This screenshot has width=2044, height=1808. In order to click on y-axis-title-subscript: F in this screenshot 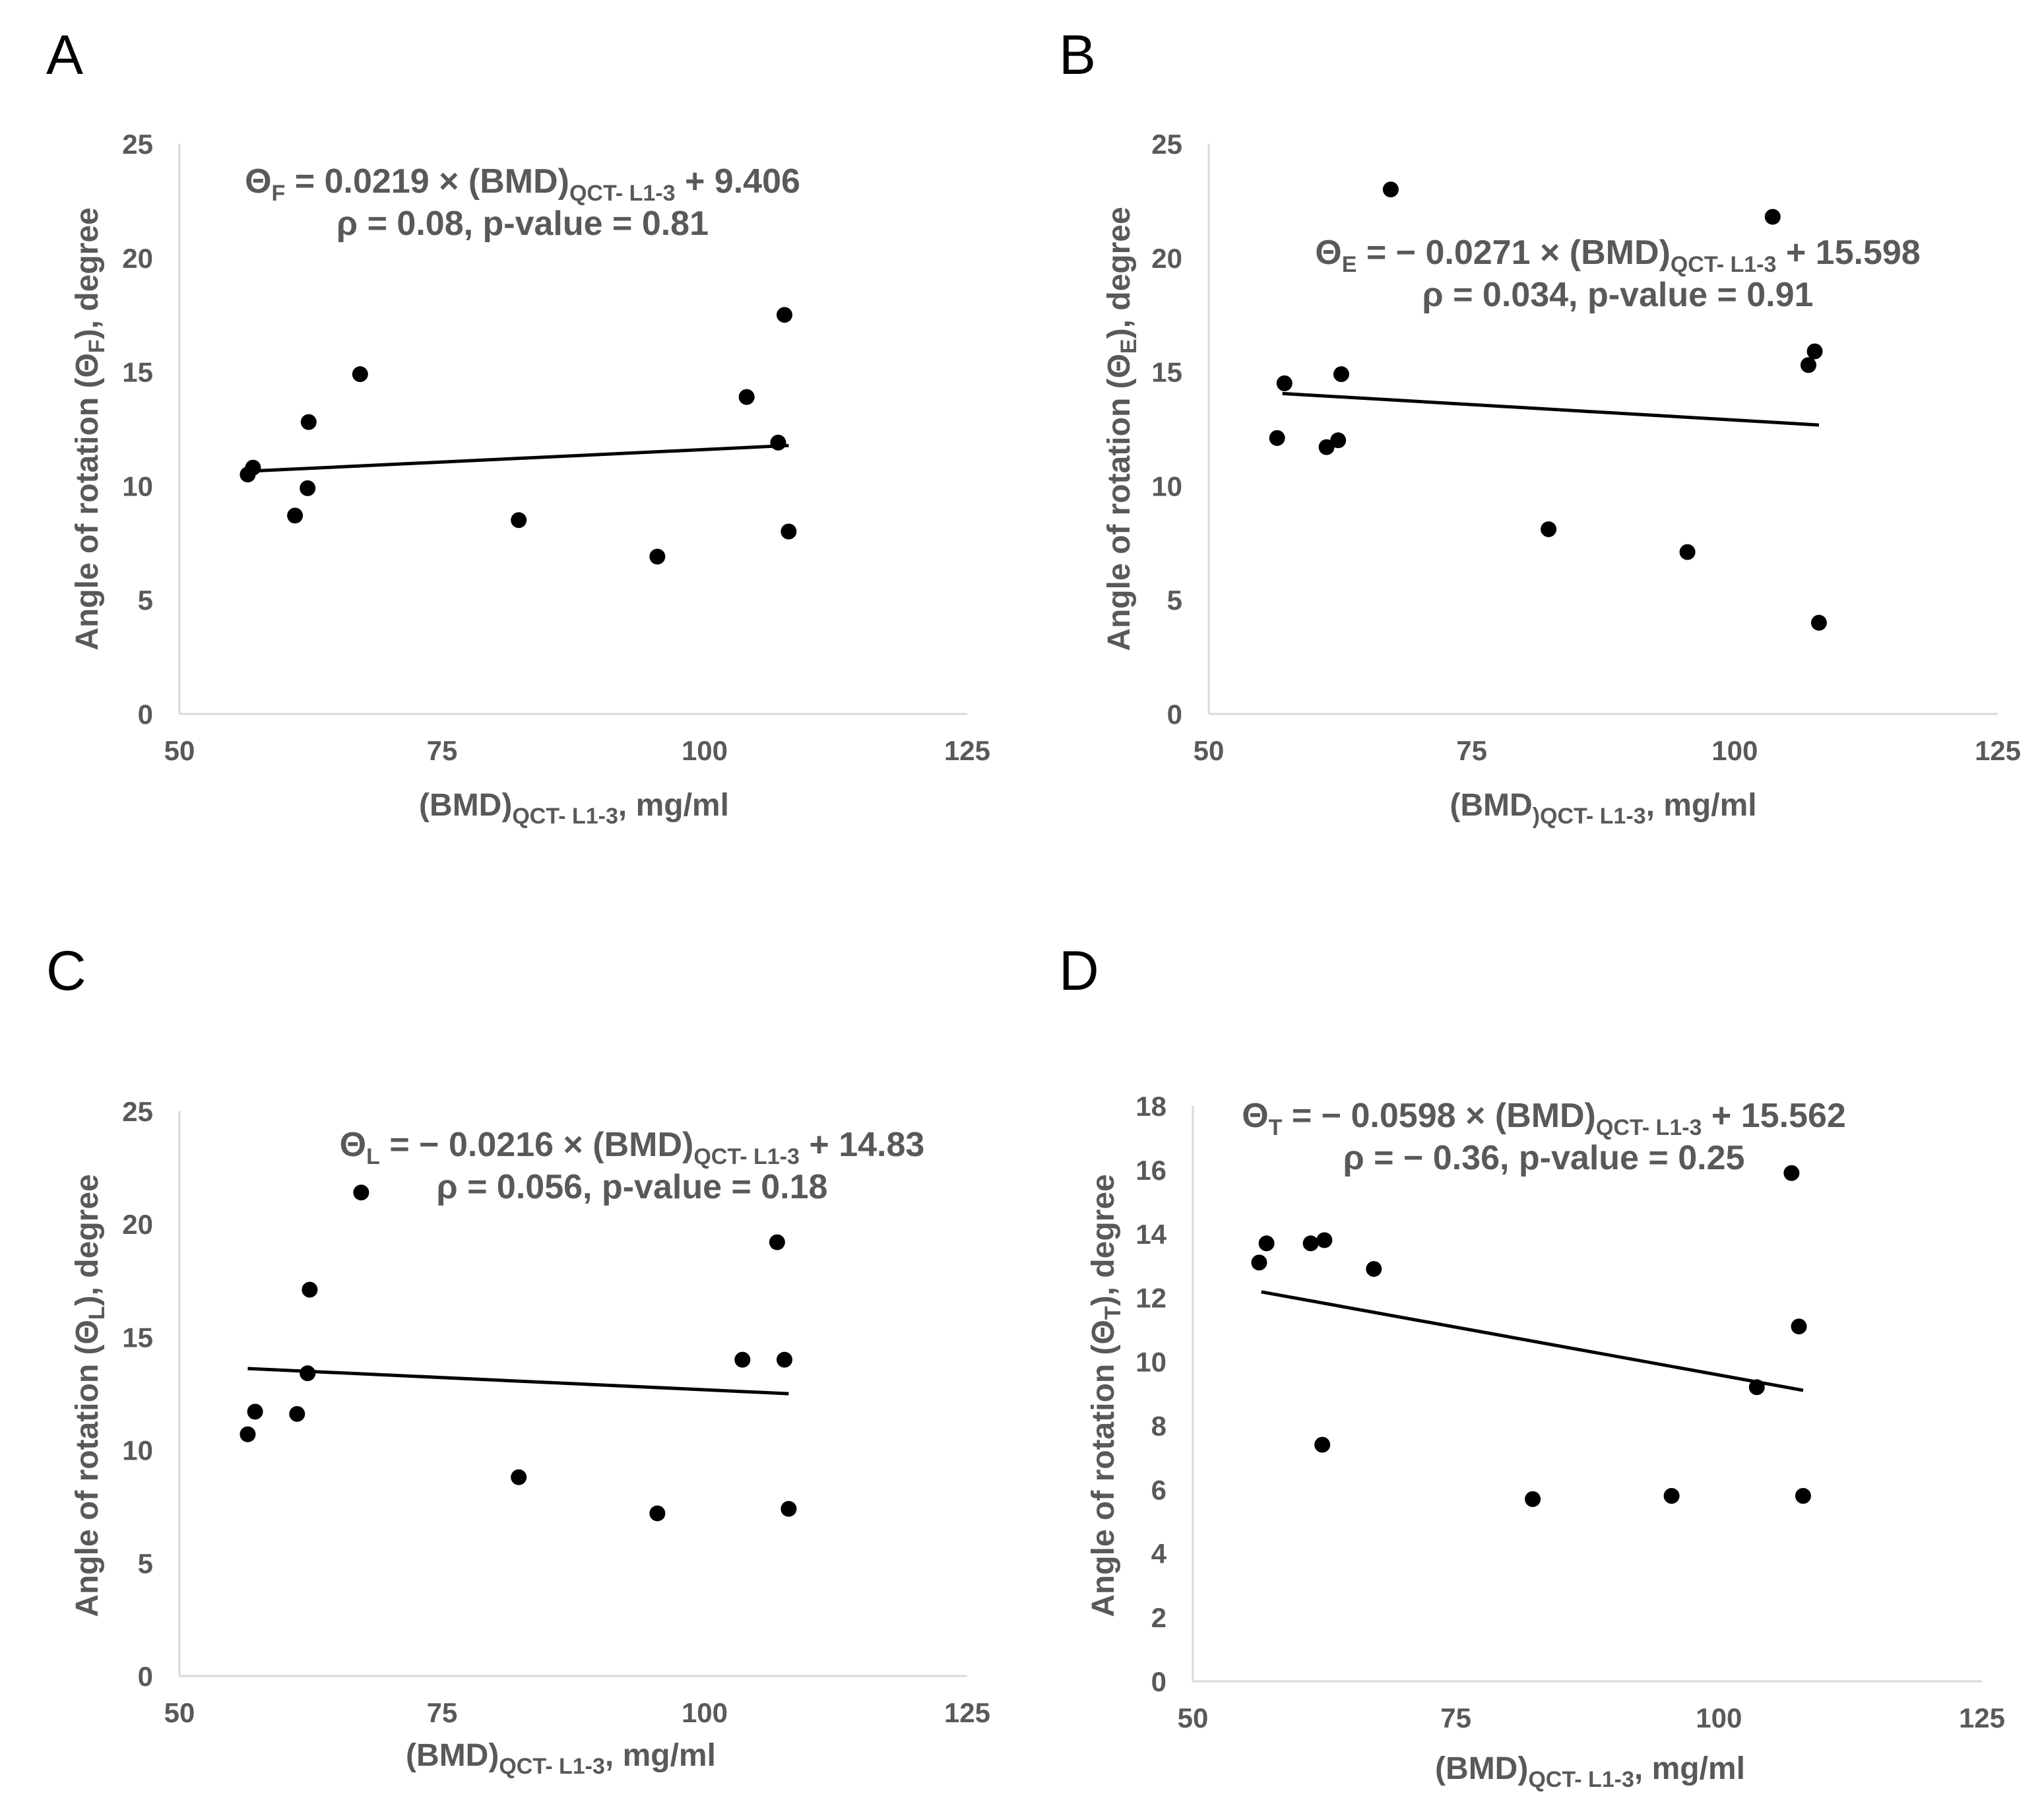, I will do `click(97, 346)`.